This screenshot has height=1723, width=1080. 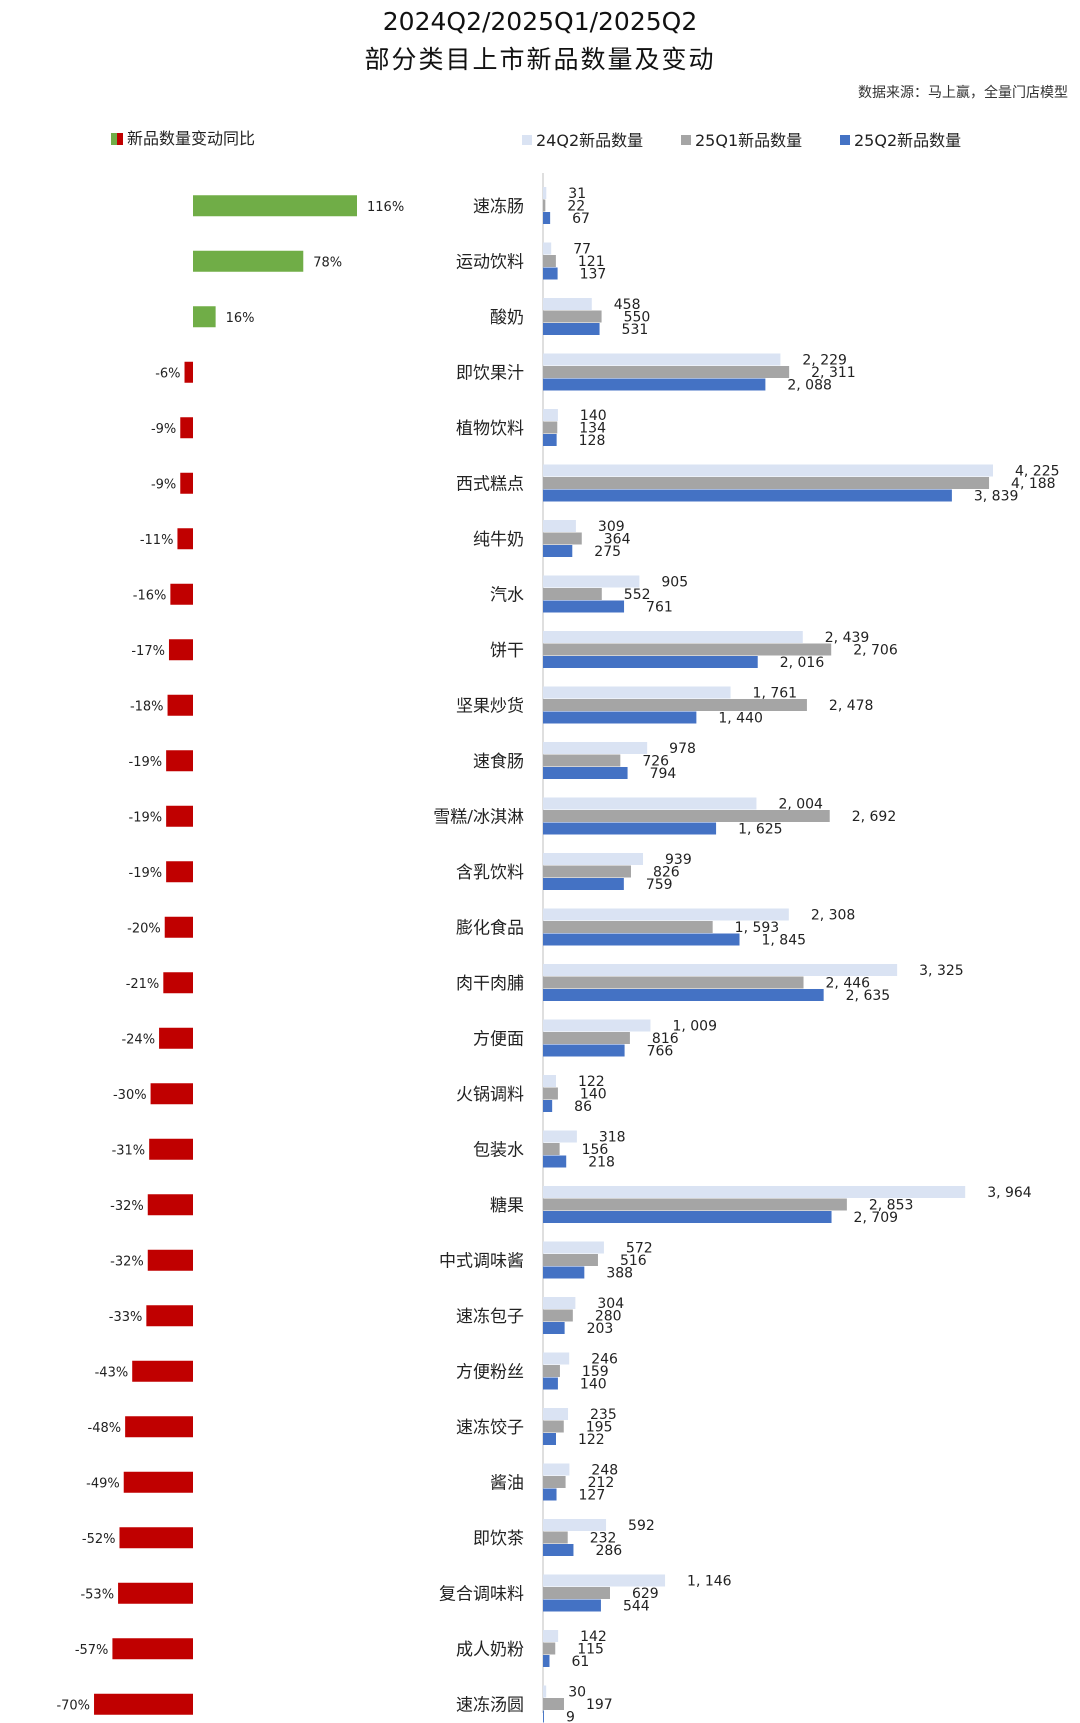 What do you see at coordinates (490, 429) in the screenshot?
I see `category-label: 植物饮料` at bounding box center [490, 429].